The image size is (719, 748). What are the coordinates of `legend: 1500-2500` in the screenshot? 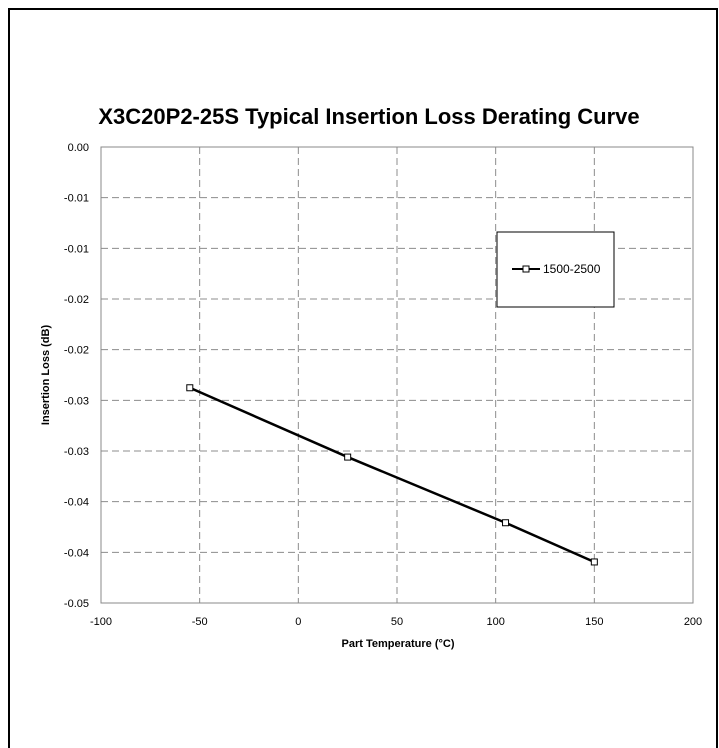 It's located at (555, 269).